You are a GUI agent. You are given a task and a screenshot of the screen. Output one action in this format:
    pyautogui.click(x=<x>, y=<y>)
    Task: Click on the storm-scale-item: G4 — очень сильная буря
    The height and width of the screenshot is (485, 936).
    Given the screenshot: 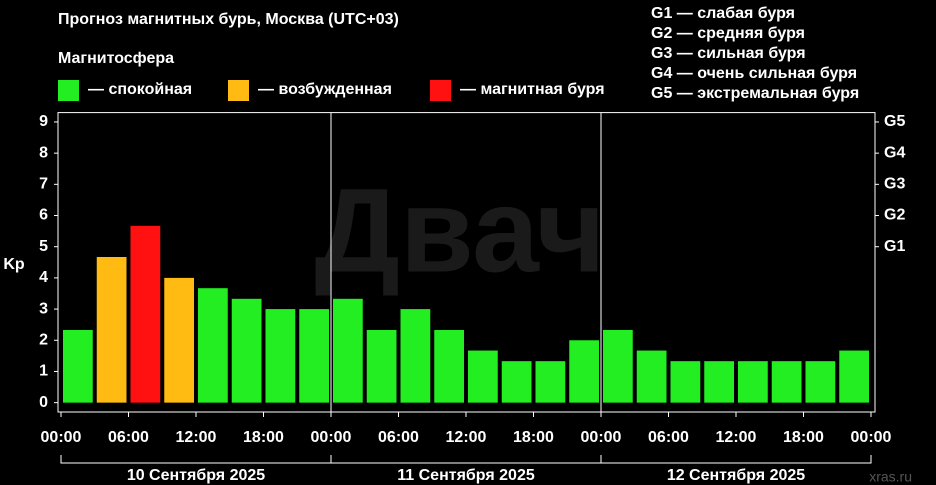 What is the action you would take?
    pyautogui.click(x=754, y=73)
    